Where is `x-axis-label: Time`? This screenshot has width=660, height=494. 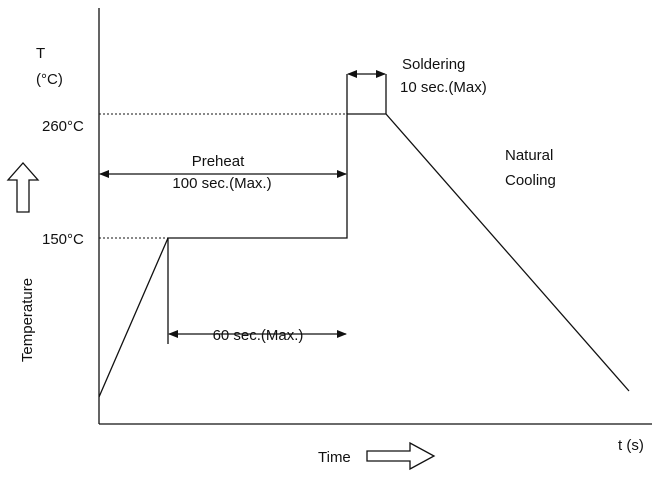
x-axis-label: Time is located at coordinates (334, 457).